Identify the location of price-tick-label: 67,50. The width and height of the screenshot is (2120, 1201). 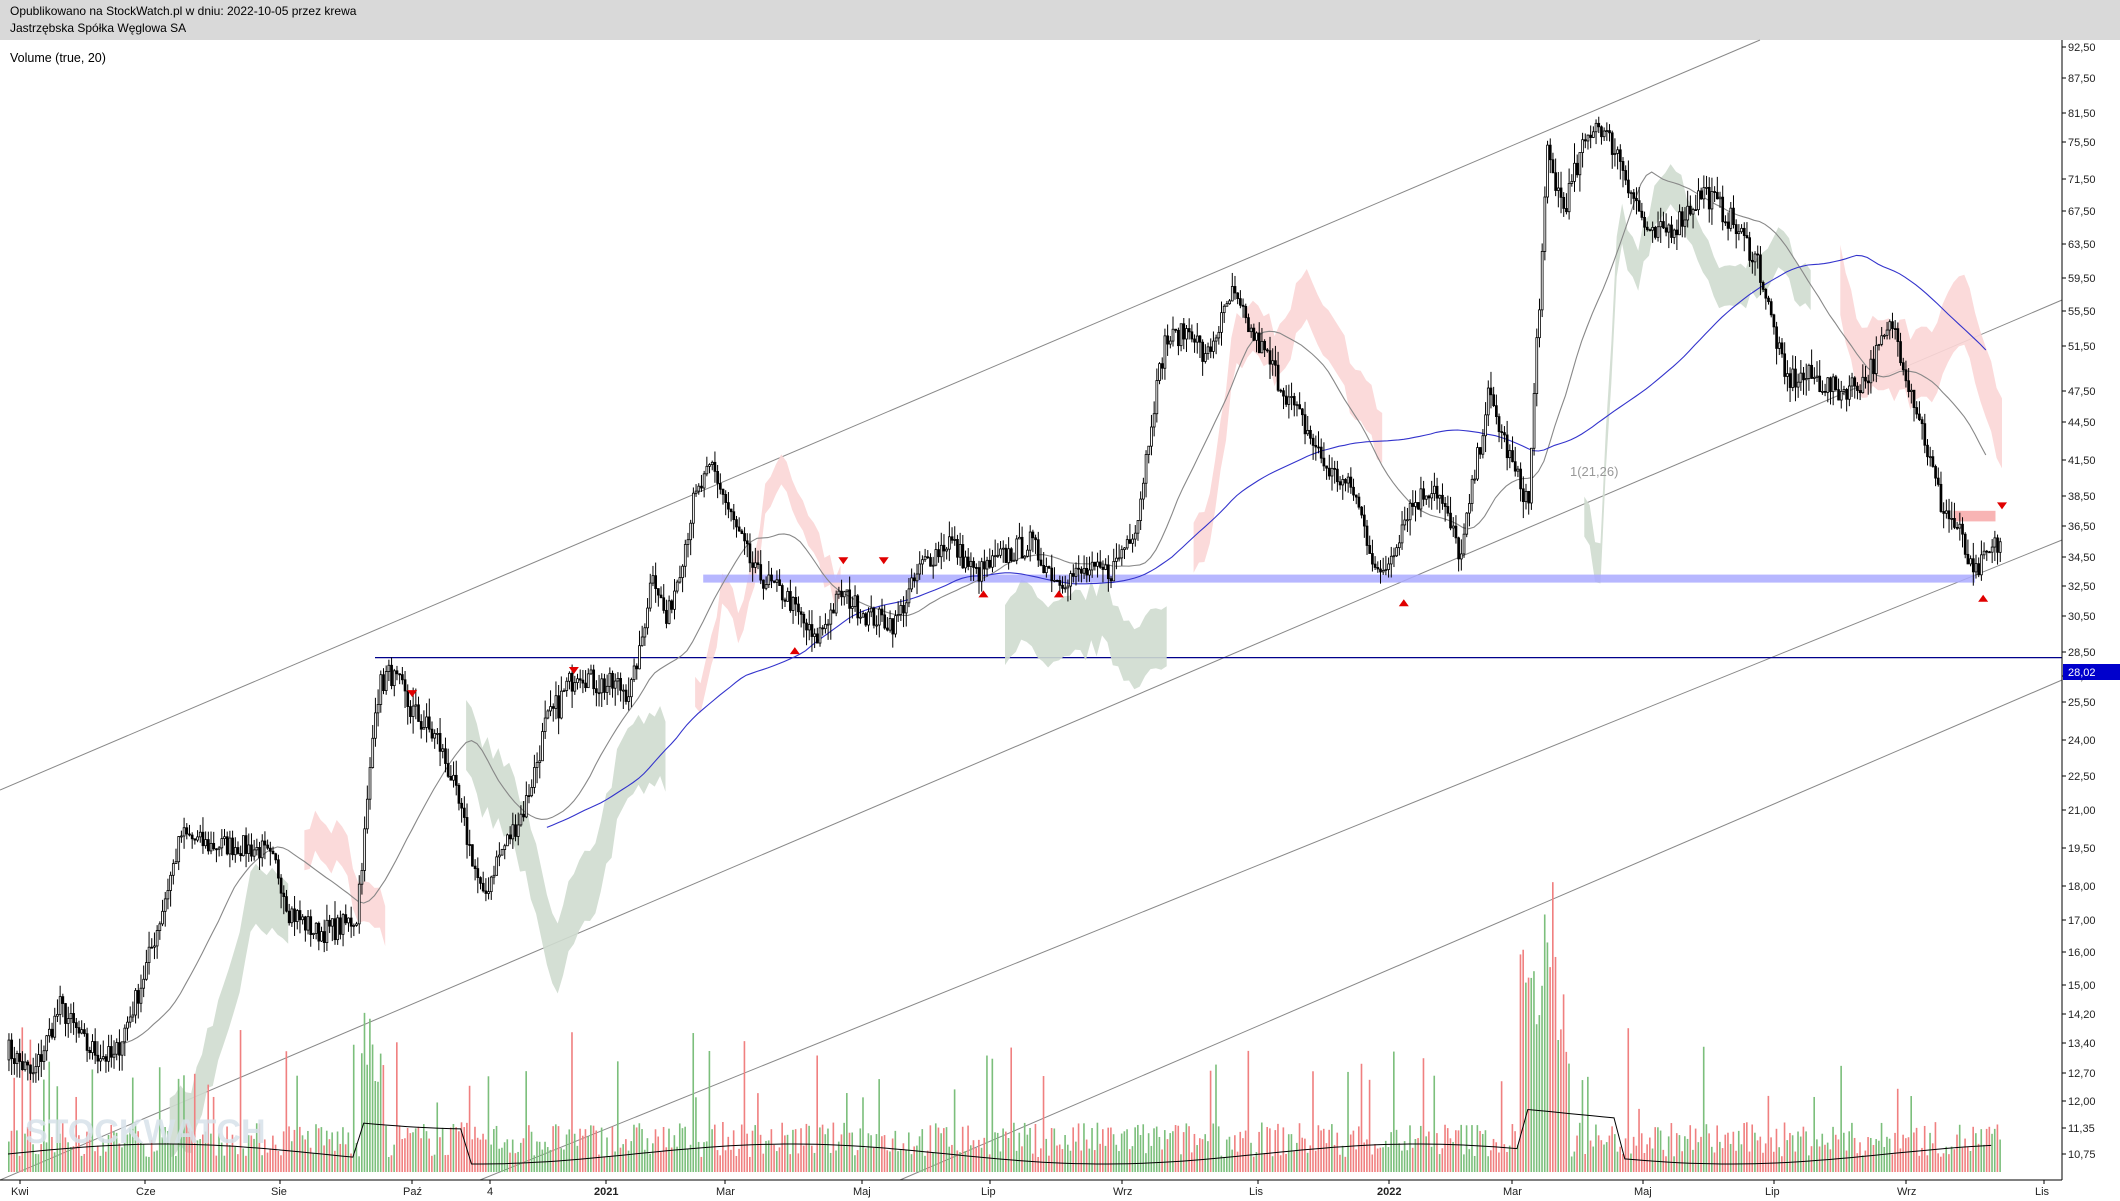
(2082, 212).